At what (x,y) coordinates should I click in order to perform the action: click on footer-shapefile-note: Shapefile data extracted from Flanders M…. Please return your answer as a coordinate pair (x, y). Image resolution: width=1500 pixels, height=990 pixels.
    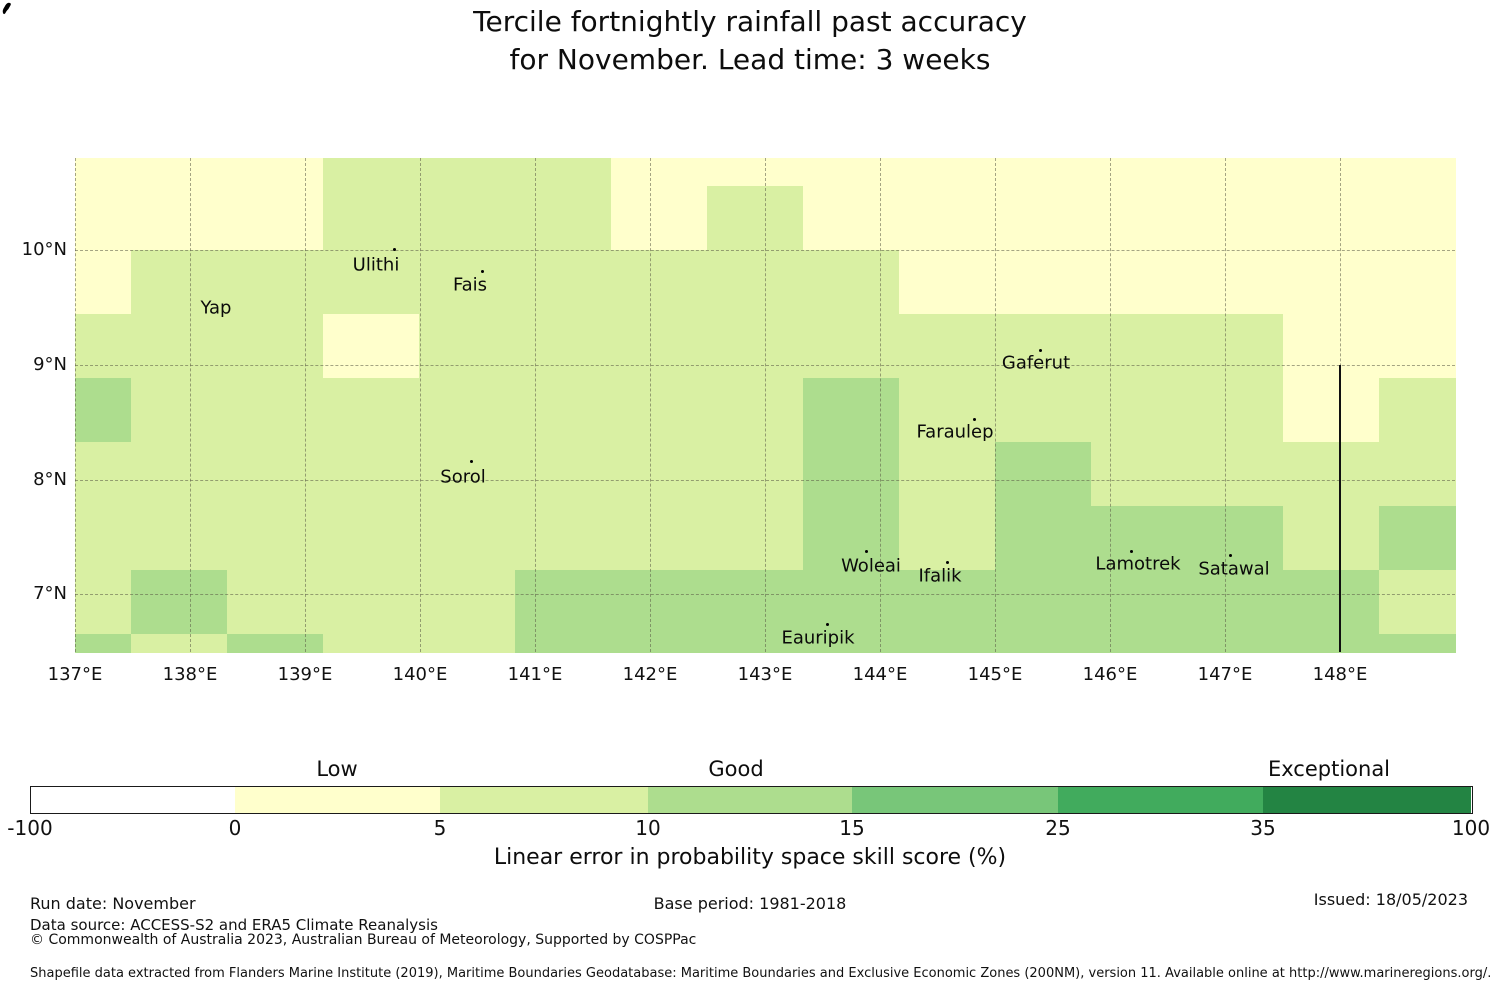
    Looking at the image, I should click on (761, 973).